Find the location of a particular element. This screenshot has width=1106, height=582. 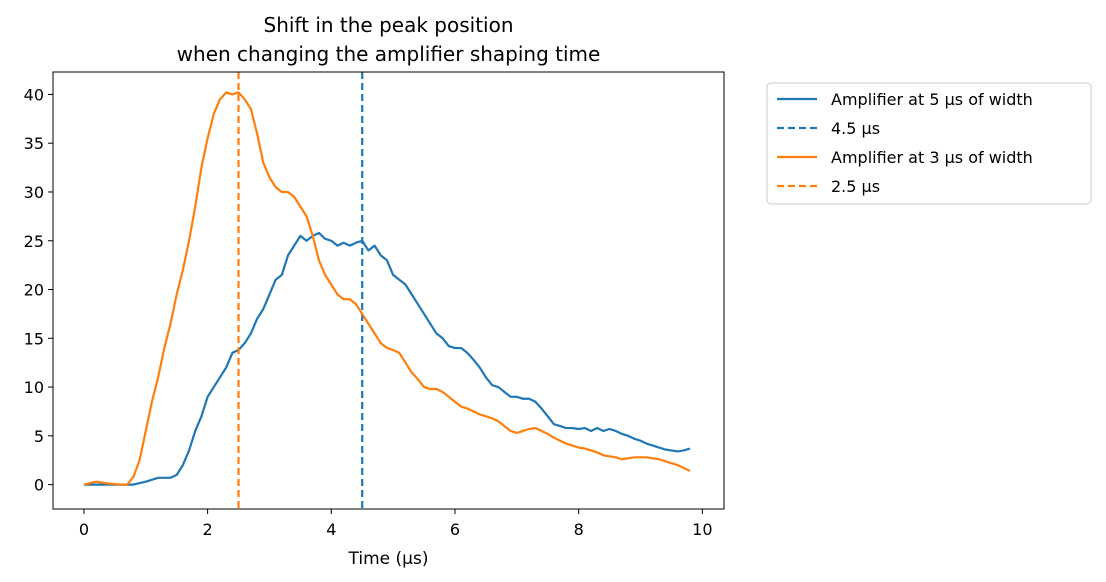

x-axis-ticks: 0 2 4 6 8 10 is located at coordinates (396, 524).